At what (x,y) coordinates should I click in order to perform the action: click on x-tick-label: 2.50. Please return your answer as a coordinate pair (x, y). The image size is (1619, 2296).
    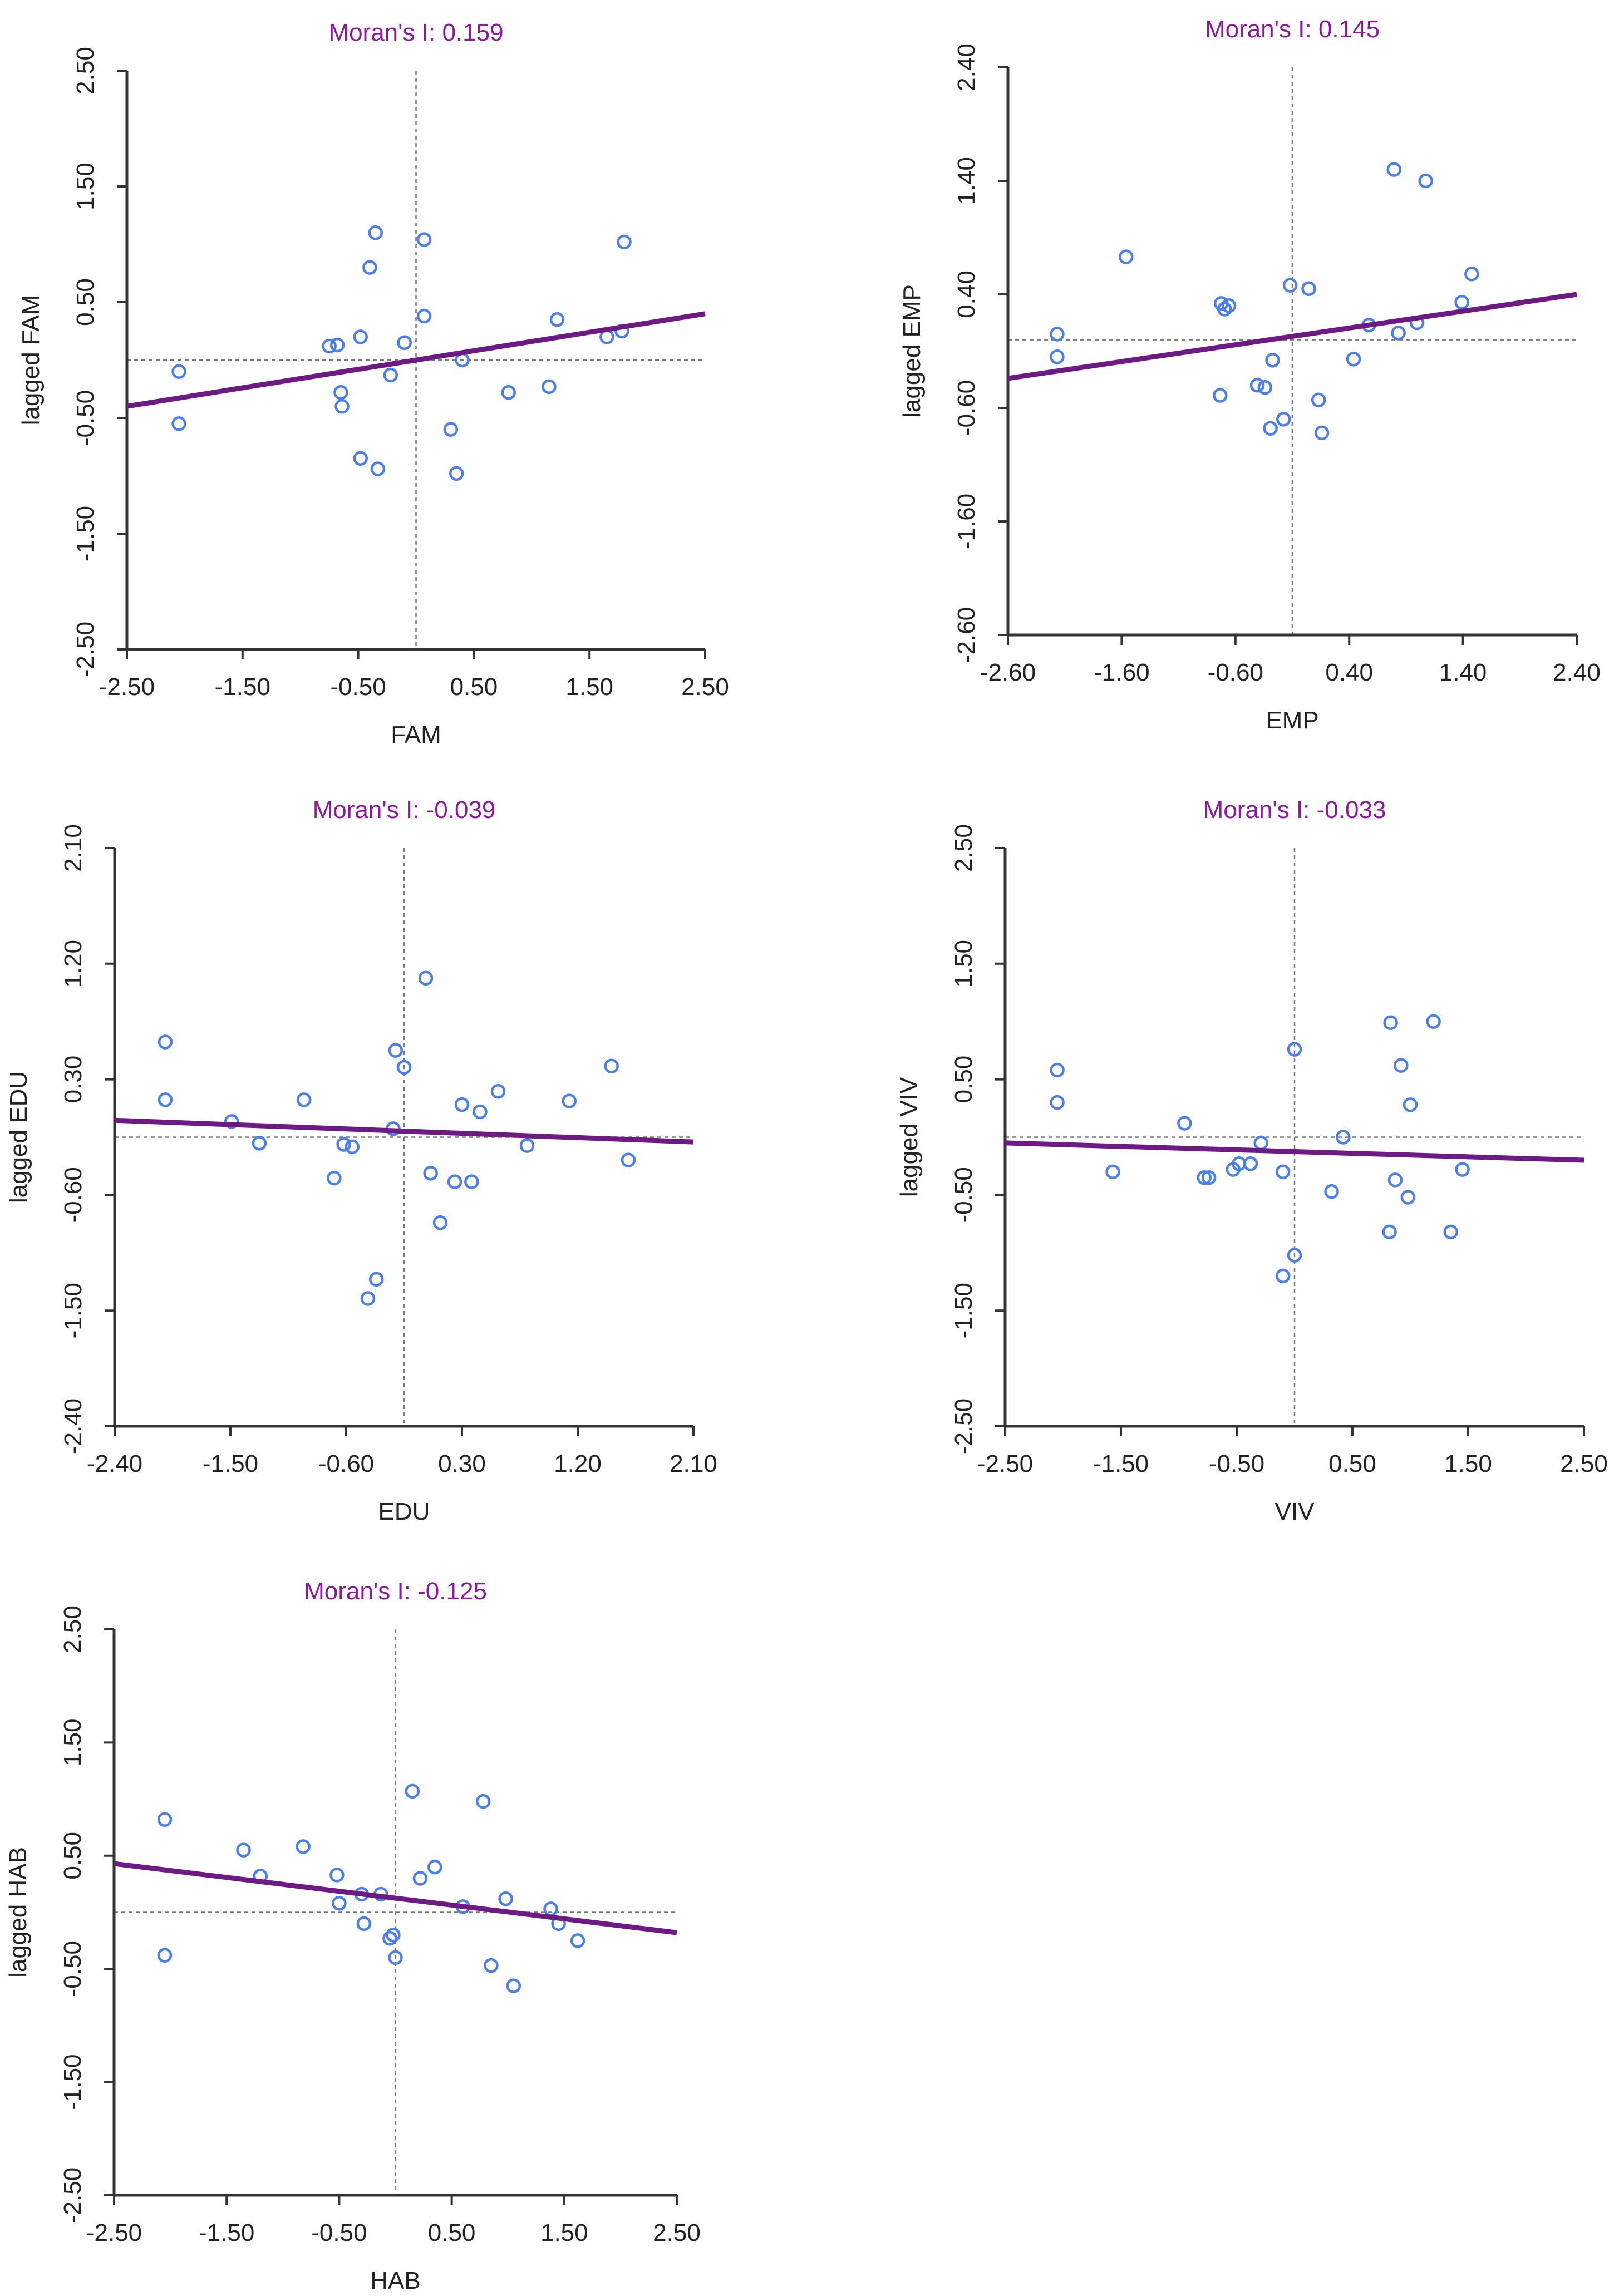
    Looking at the image, I should click on (677, 2232).